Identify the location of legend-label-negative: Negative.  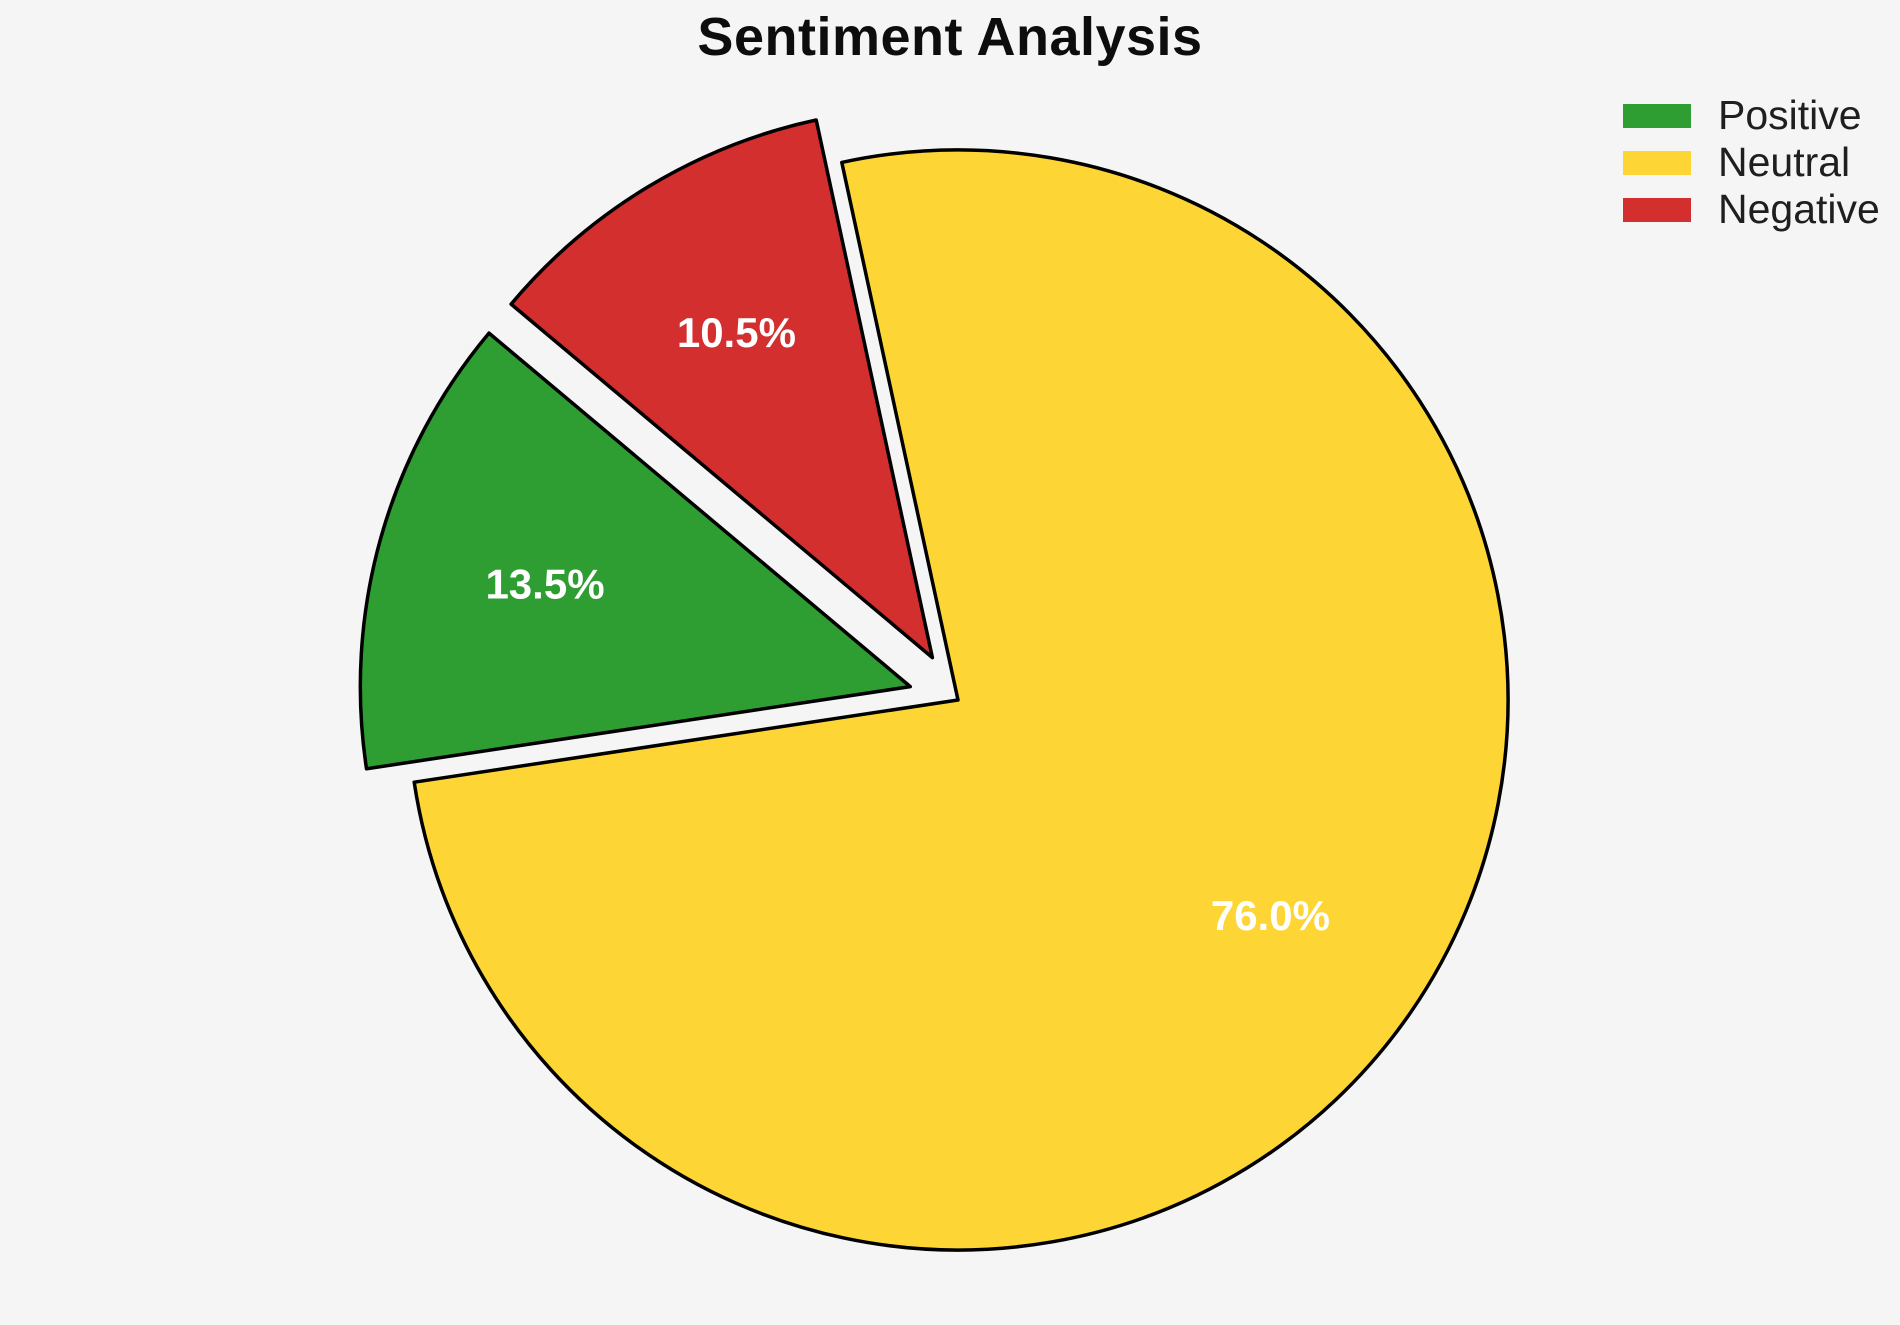
(1799, 209).